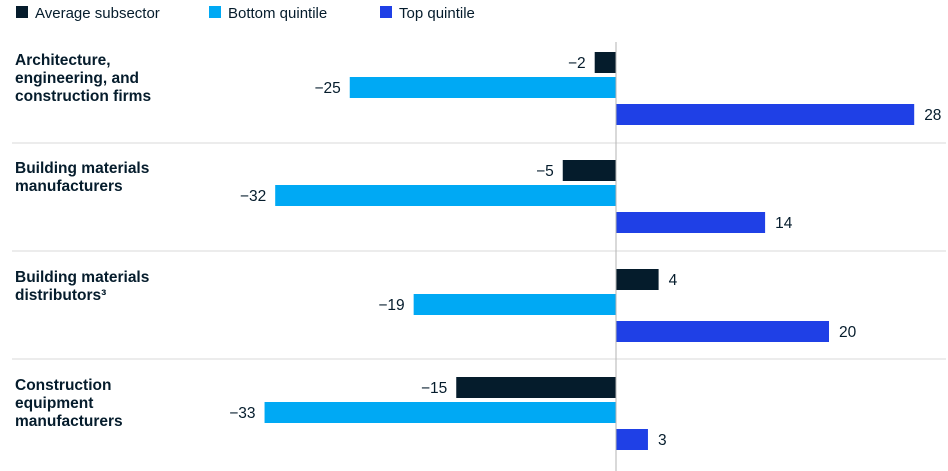 The height and width of the screenshot is (471, 948). What do you see at coordinates (784, 223) in the screenshot?
I see `value-label-1-2: 14` at bounding box center [784, 223].